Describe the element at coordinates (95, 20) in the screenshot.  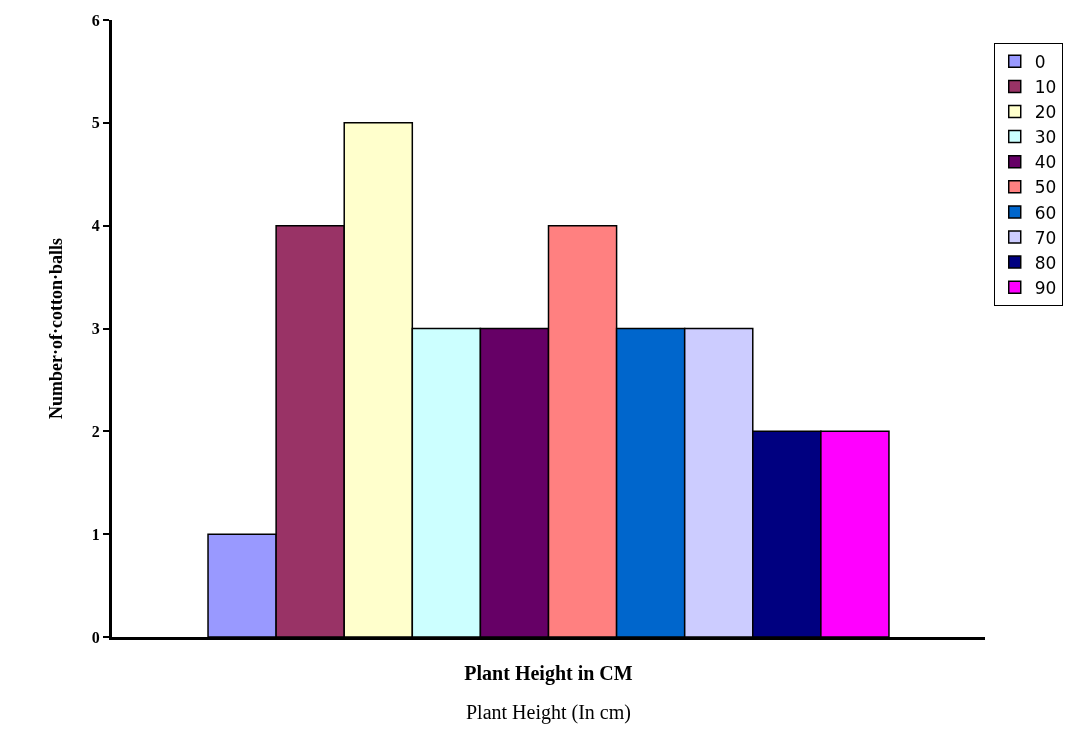
I see `y-tick-label: 6` at that location.